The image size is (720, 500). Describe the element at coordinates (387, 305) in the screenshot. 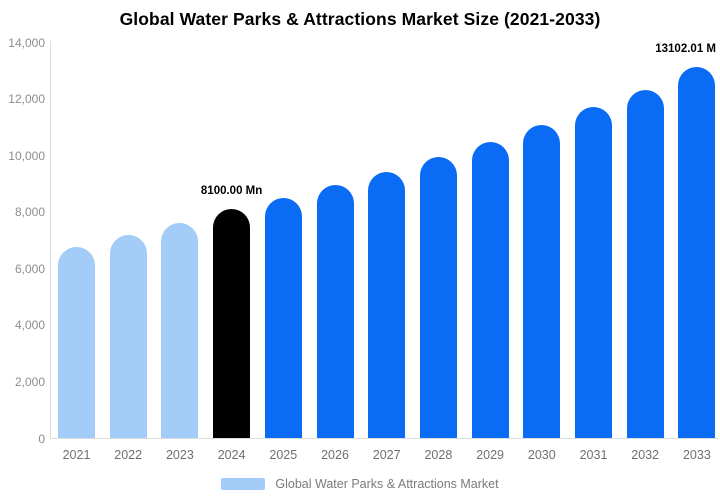

I see `bar-2027` at that location.